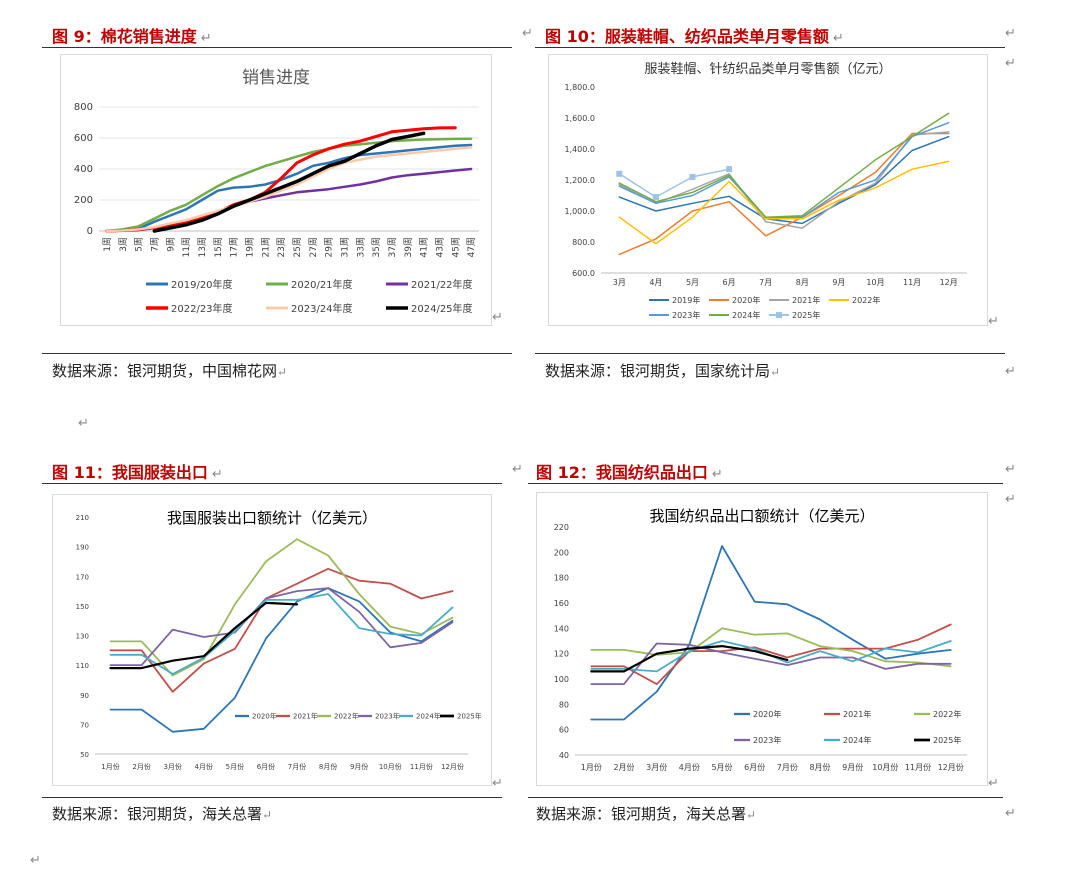  What do you see at coordinates (376, 247) in the screenshot?
I see `x-tick-label: 35周` at bounding box center [376, 247].